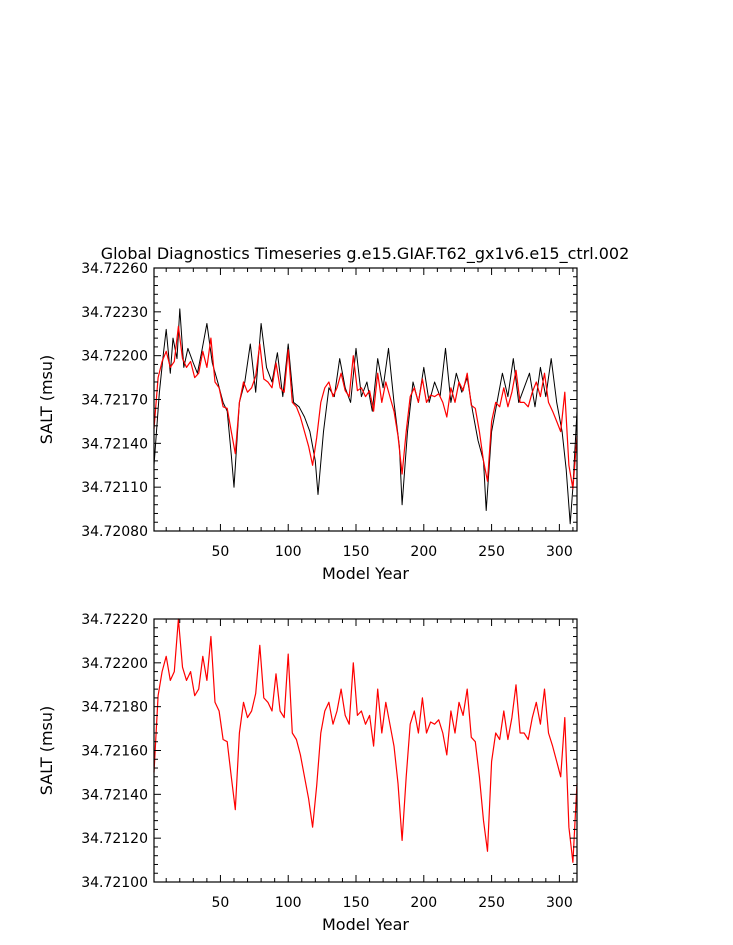  What do you see at coordinates (114, 708) in the screenshot?
I see `y-tick-label: 34.72180` at bounding box center [114, 708].